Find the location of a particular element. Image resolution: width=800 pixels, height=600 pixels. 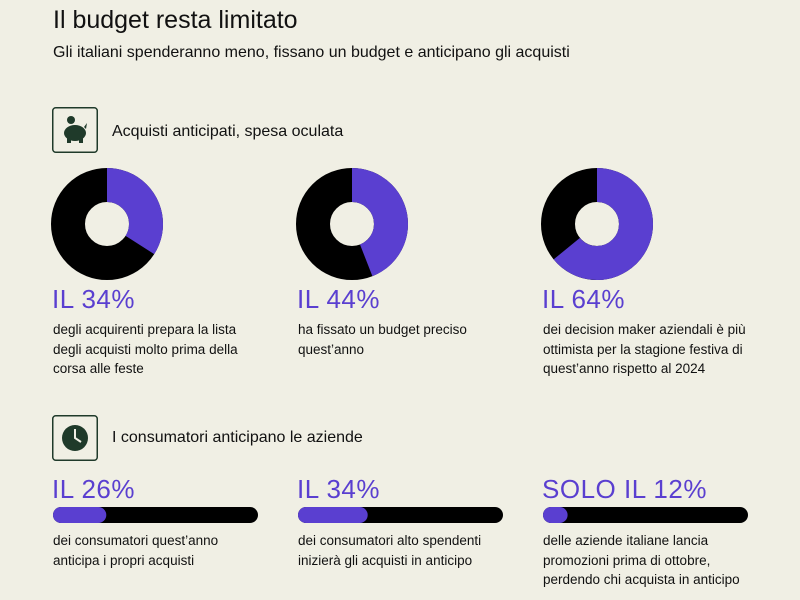

description: ha fissato un budget preciso quest’anno is located at coordinates (382, 339).